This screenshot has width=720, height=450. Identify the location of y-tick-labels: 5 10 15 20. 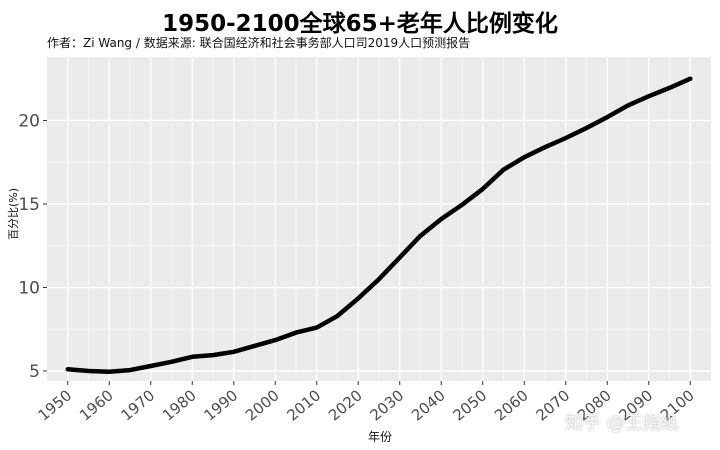
(29, 246).